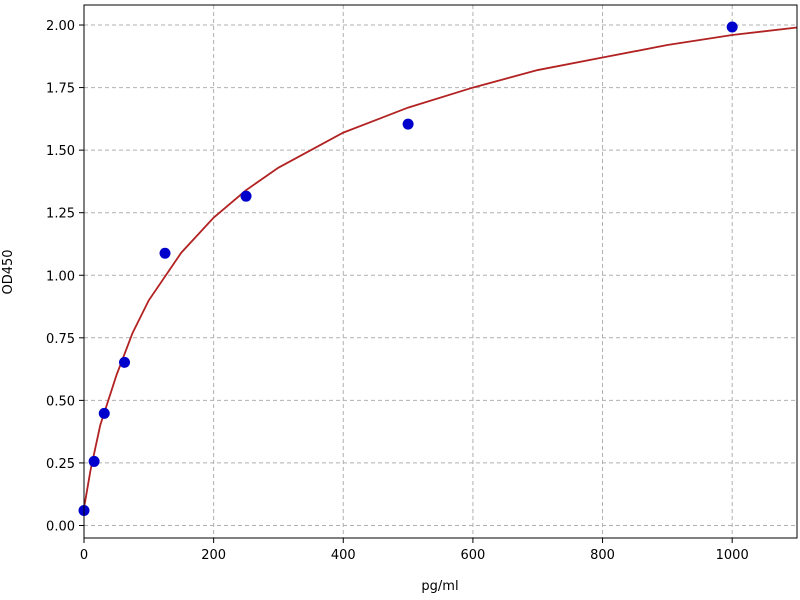  What do you see at coordinates (60, 464) in the screenshot?
I see `y-tick-label: 0.25` at bounding box center [60, 464].